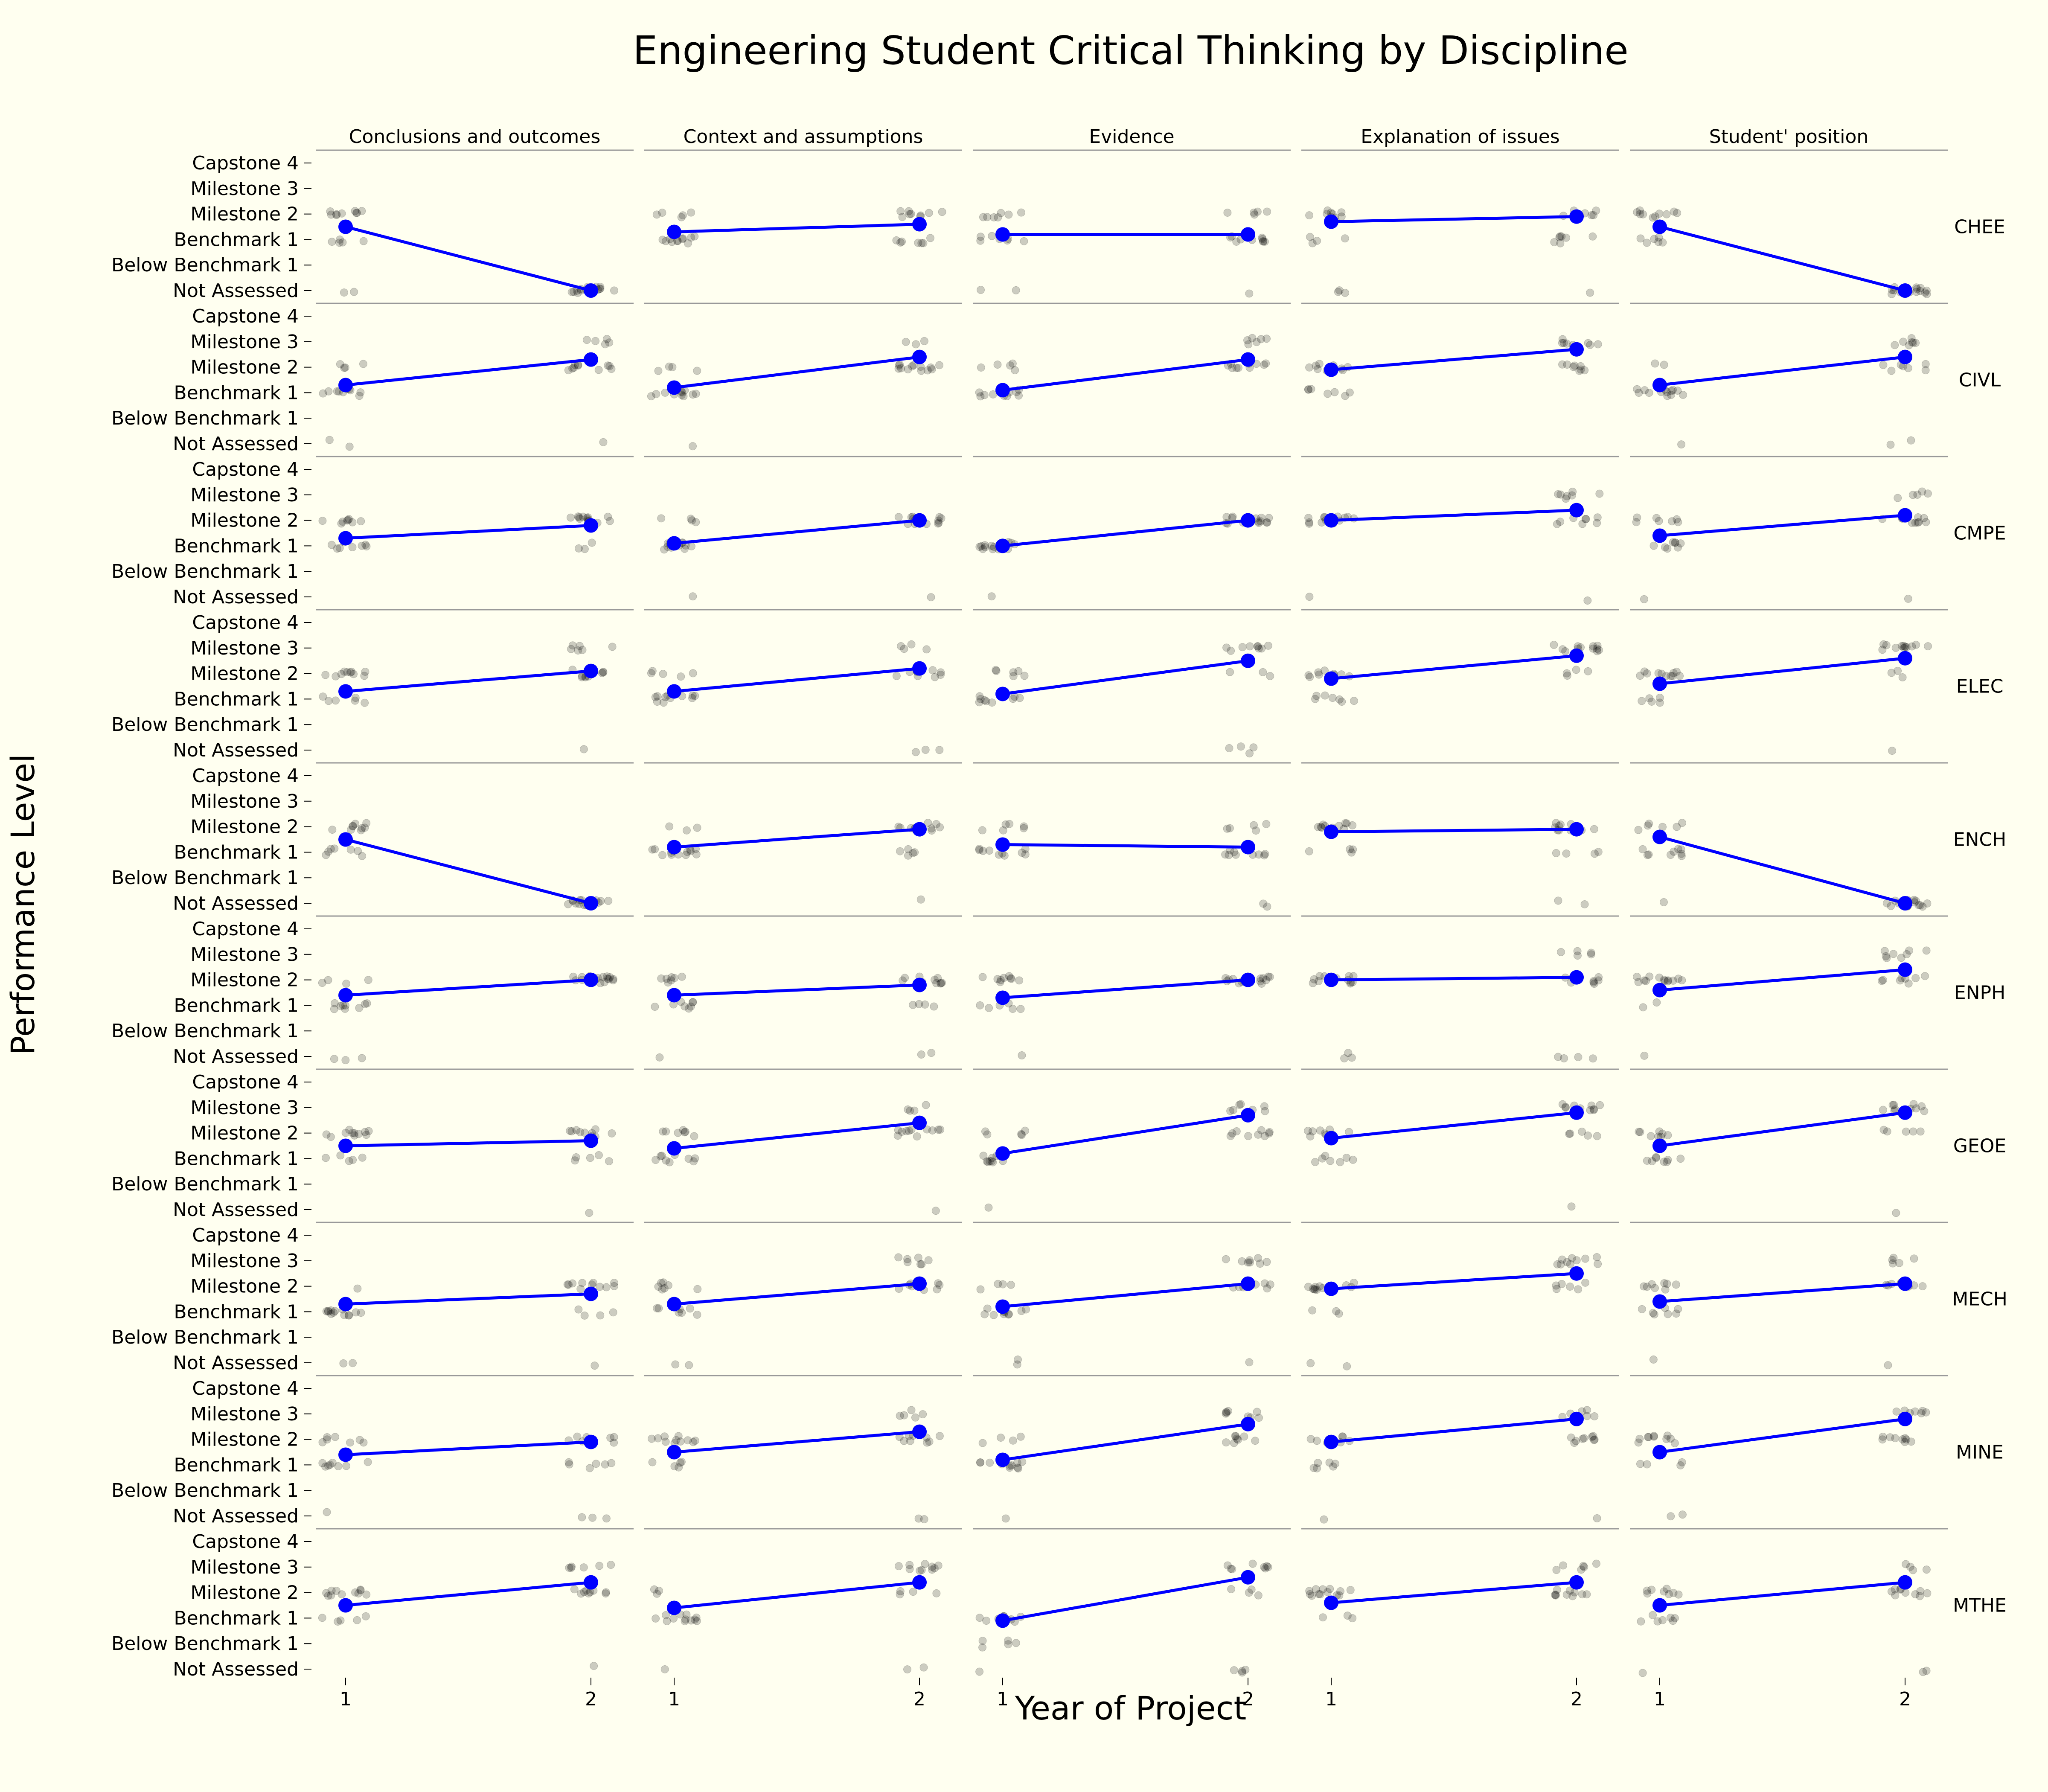 The height and width of the screenshot is (1792, 2048). What do you see at coordinates (1980, 1299) in the screenshot?
I see `row-label-mech: MECH` at bounding box center [1980, 1299].